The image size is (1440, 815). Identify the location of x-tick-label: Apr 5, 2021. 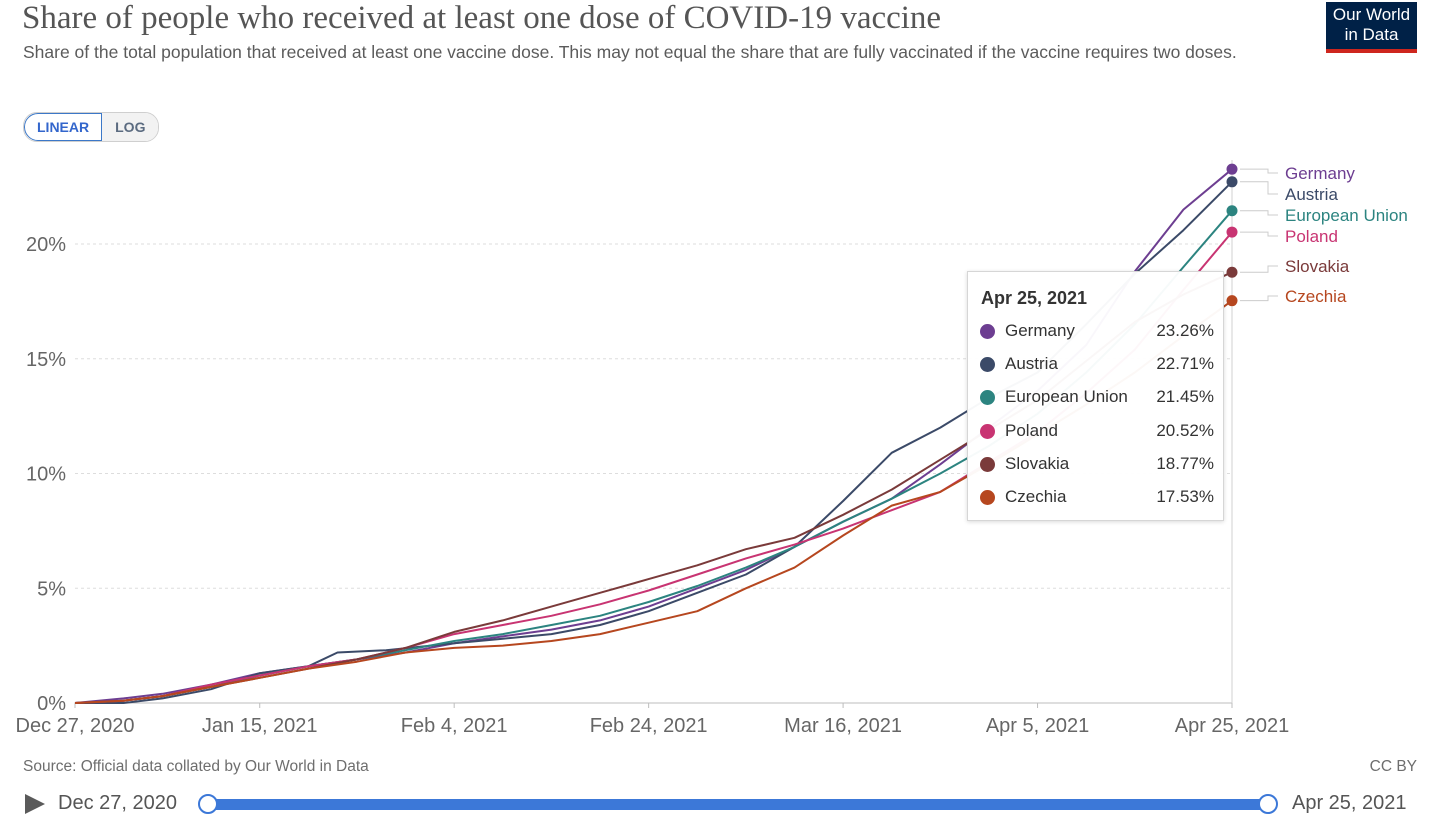
(1037, 726).